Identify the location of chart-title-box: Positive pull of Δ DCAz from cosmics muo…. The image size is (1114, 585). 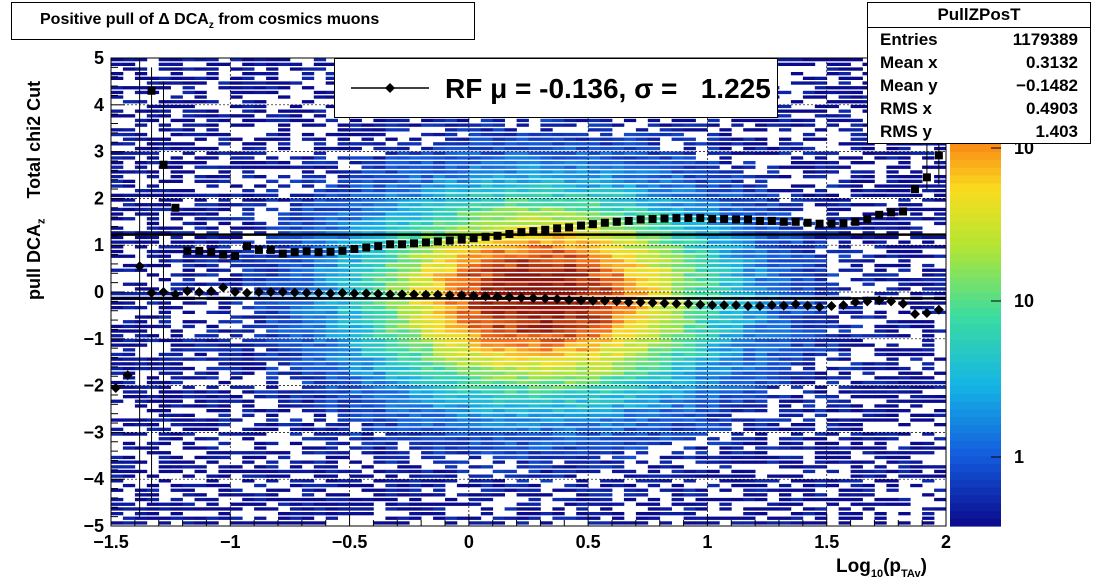
(243, 21).